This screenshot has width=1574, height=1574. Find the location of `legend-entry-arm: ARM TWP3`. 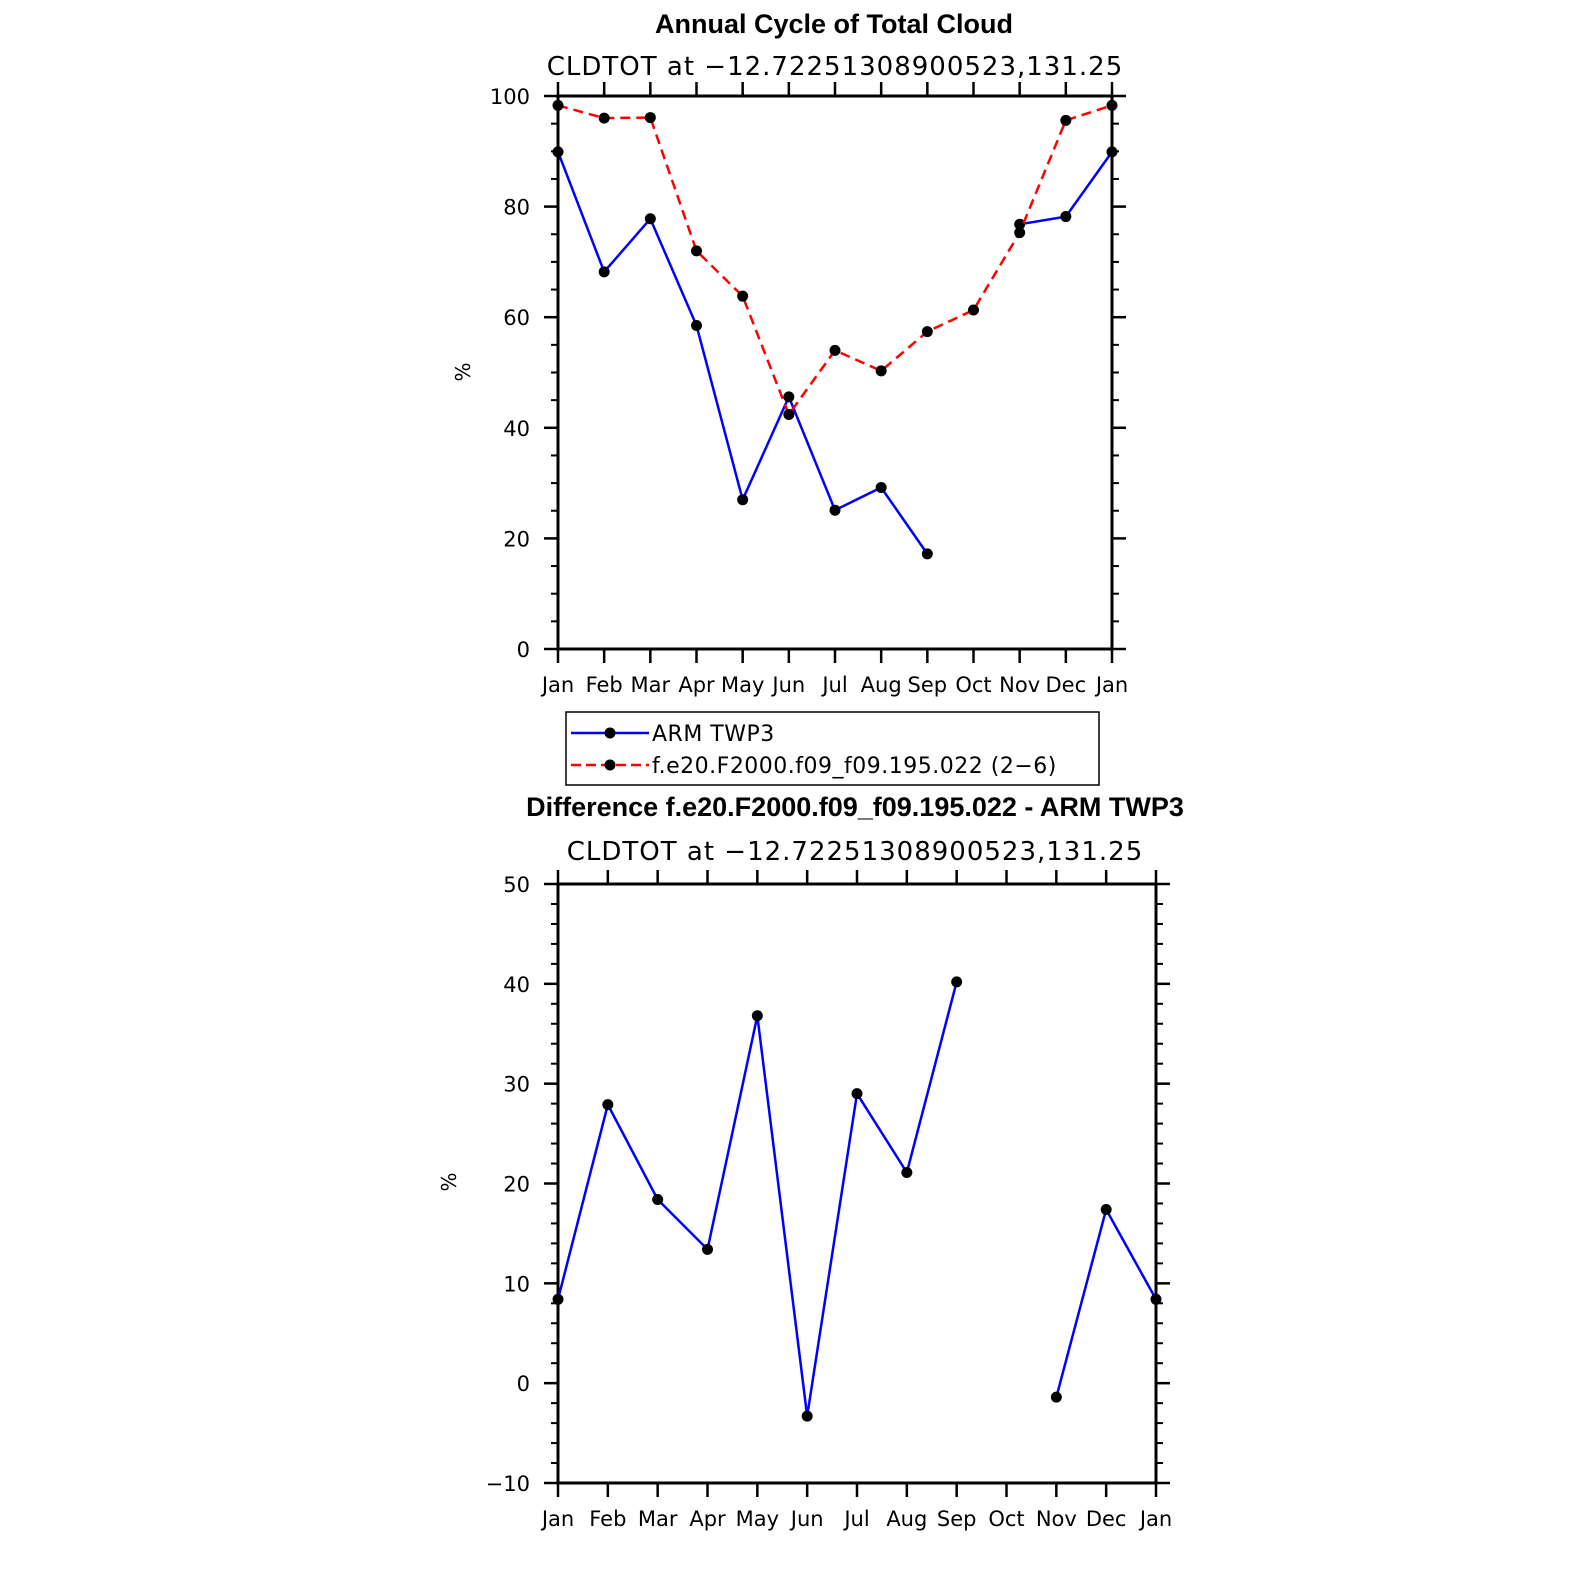

legend-entry-arm: ARM TWP3 is located at coordinates (713, 734).